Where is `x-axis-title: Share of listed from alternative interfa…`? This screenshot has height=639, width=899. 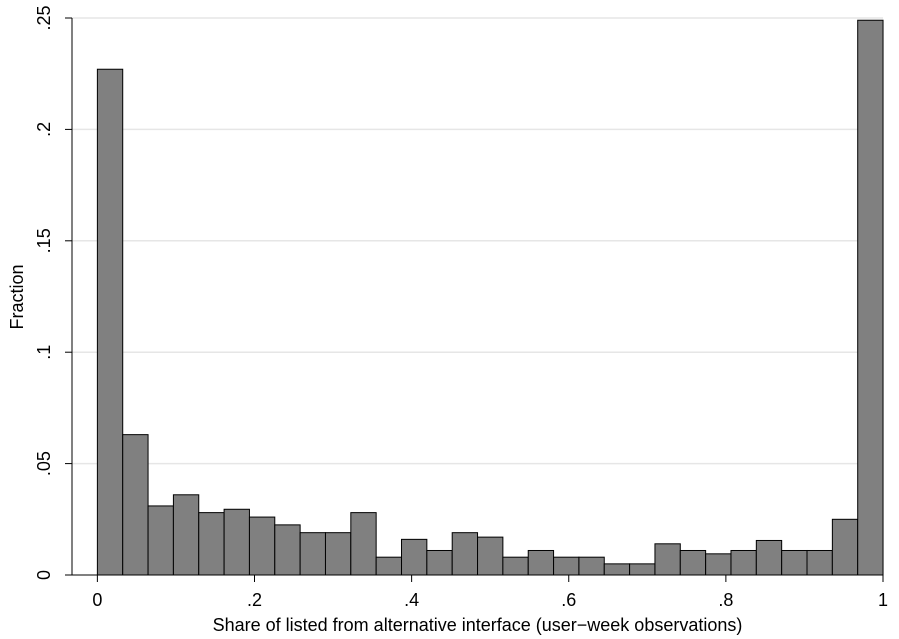 x-axis-title: Share of listed from alternative interfa… is located at coordinates (478, 625).